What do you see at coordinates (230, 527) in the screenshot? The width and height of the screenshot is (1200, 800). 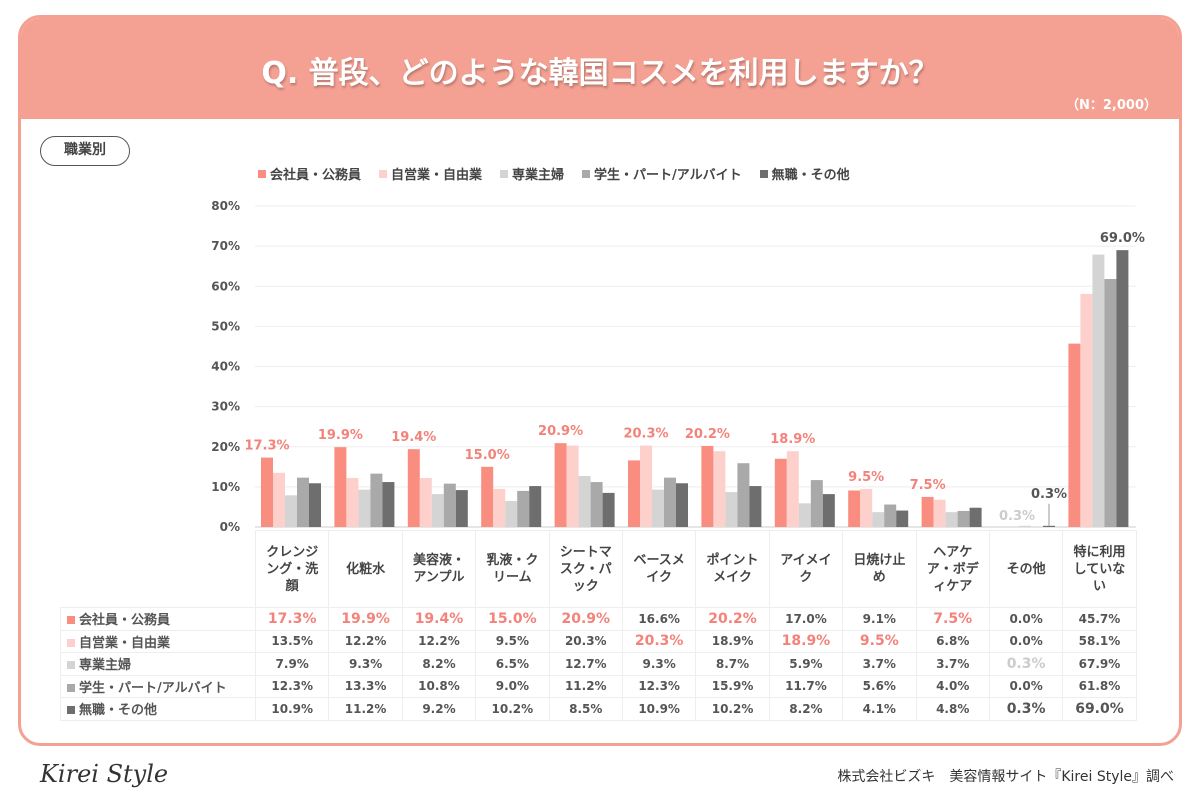 I see `y-tick-label: 0%` at bounding box center [230, 527].